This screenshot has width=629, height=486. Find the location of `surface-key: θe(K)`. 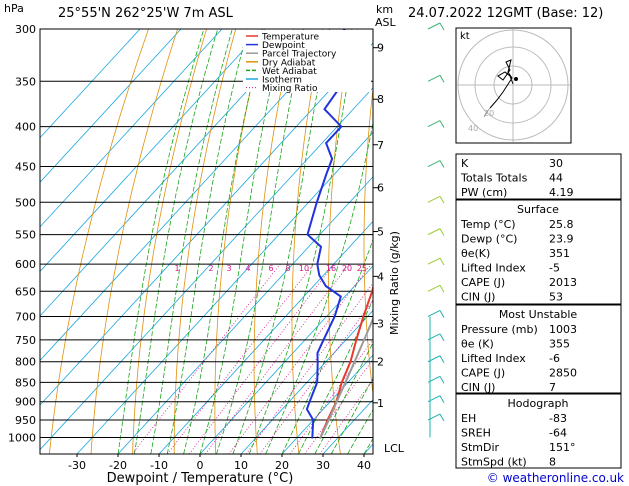

surface-key: θe(K) is located at coordinates (475, 253).